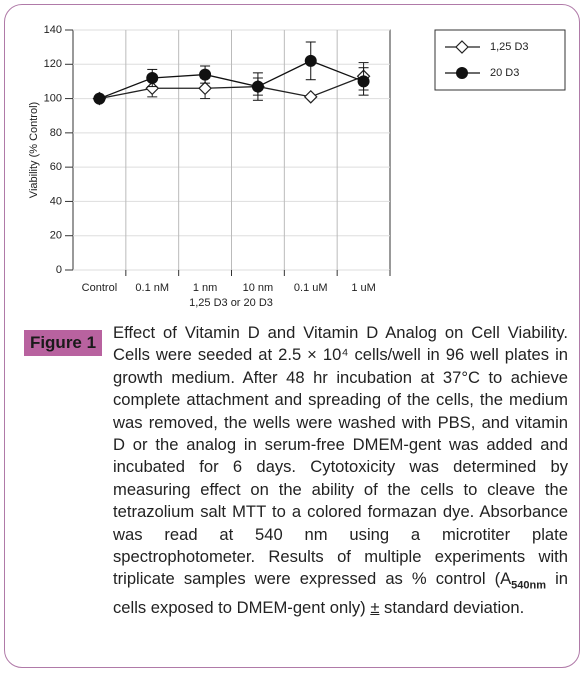  What do you see at coordinates (34, 150) in the screenshot?
I see `y-axis-label: Viability (% Control)` at bounding box center [34, 150].